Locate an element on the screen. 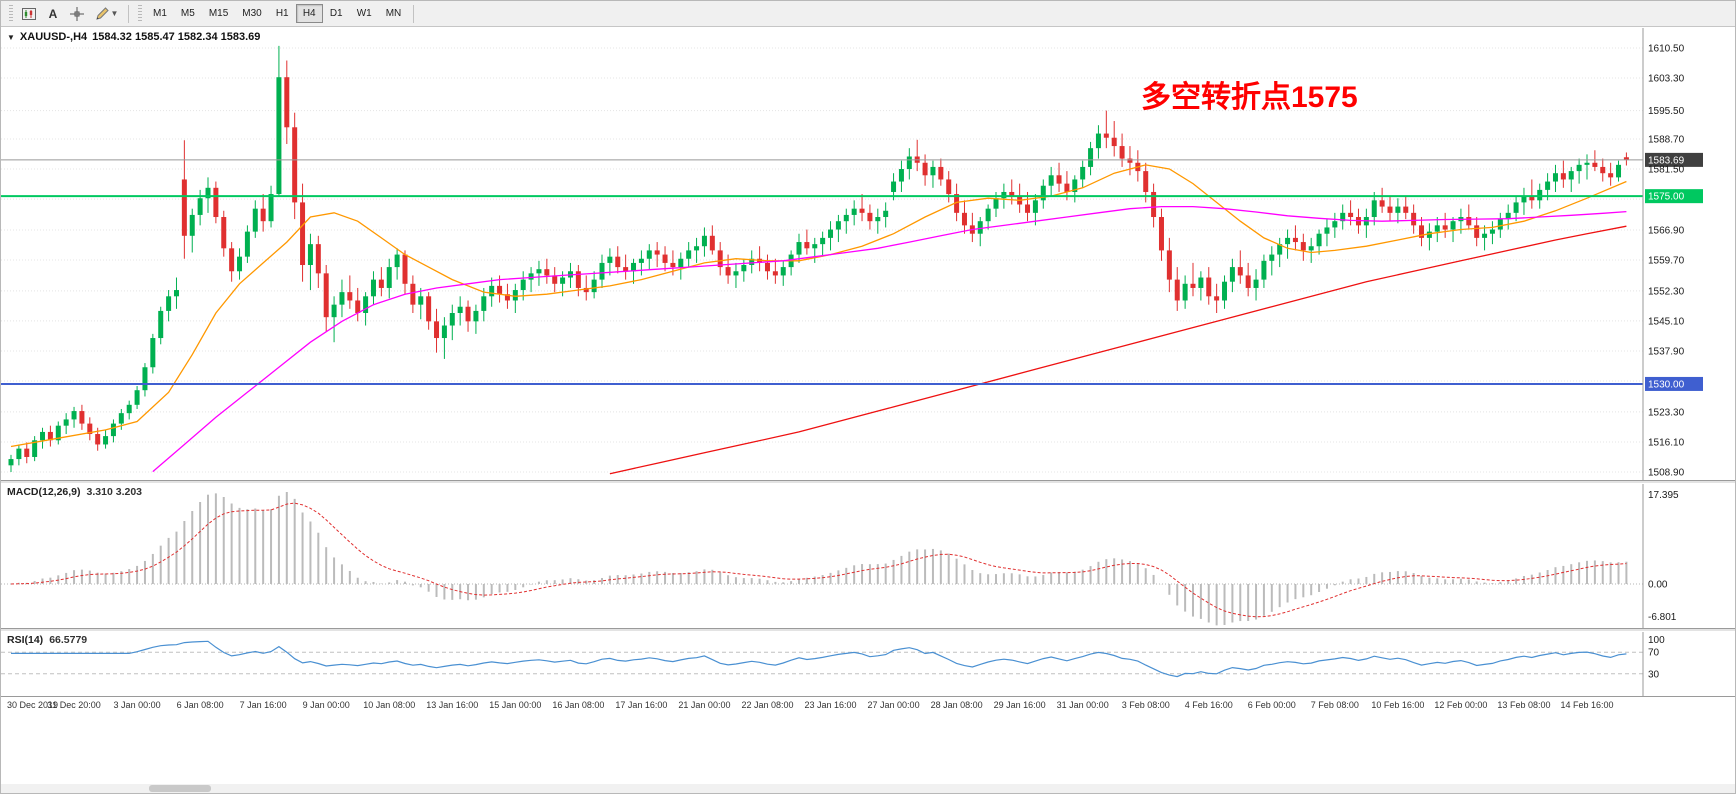  rsi-name: RSI(14) is located at coordinates (25, 640).